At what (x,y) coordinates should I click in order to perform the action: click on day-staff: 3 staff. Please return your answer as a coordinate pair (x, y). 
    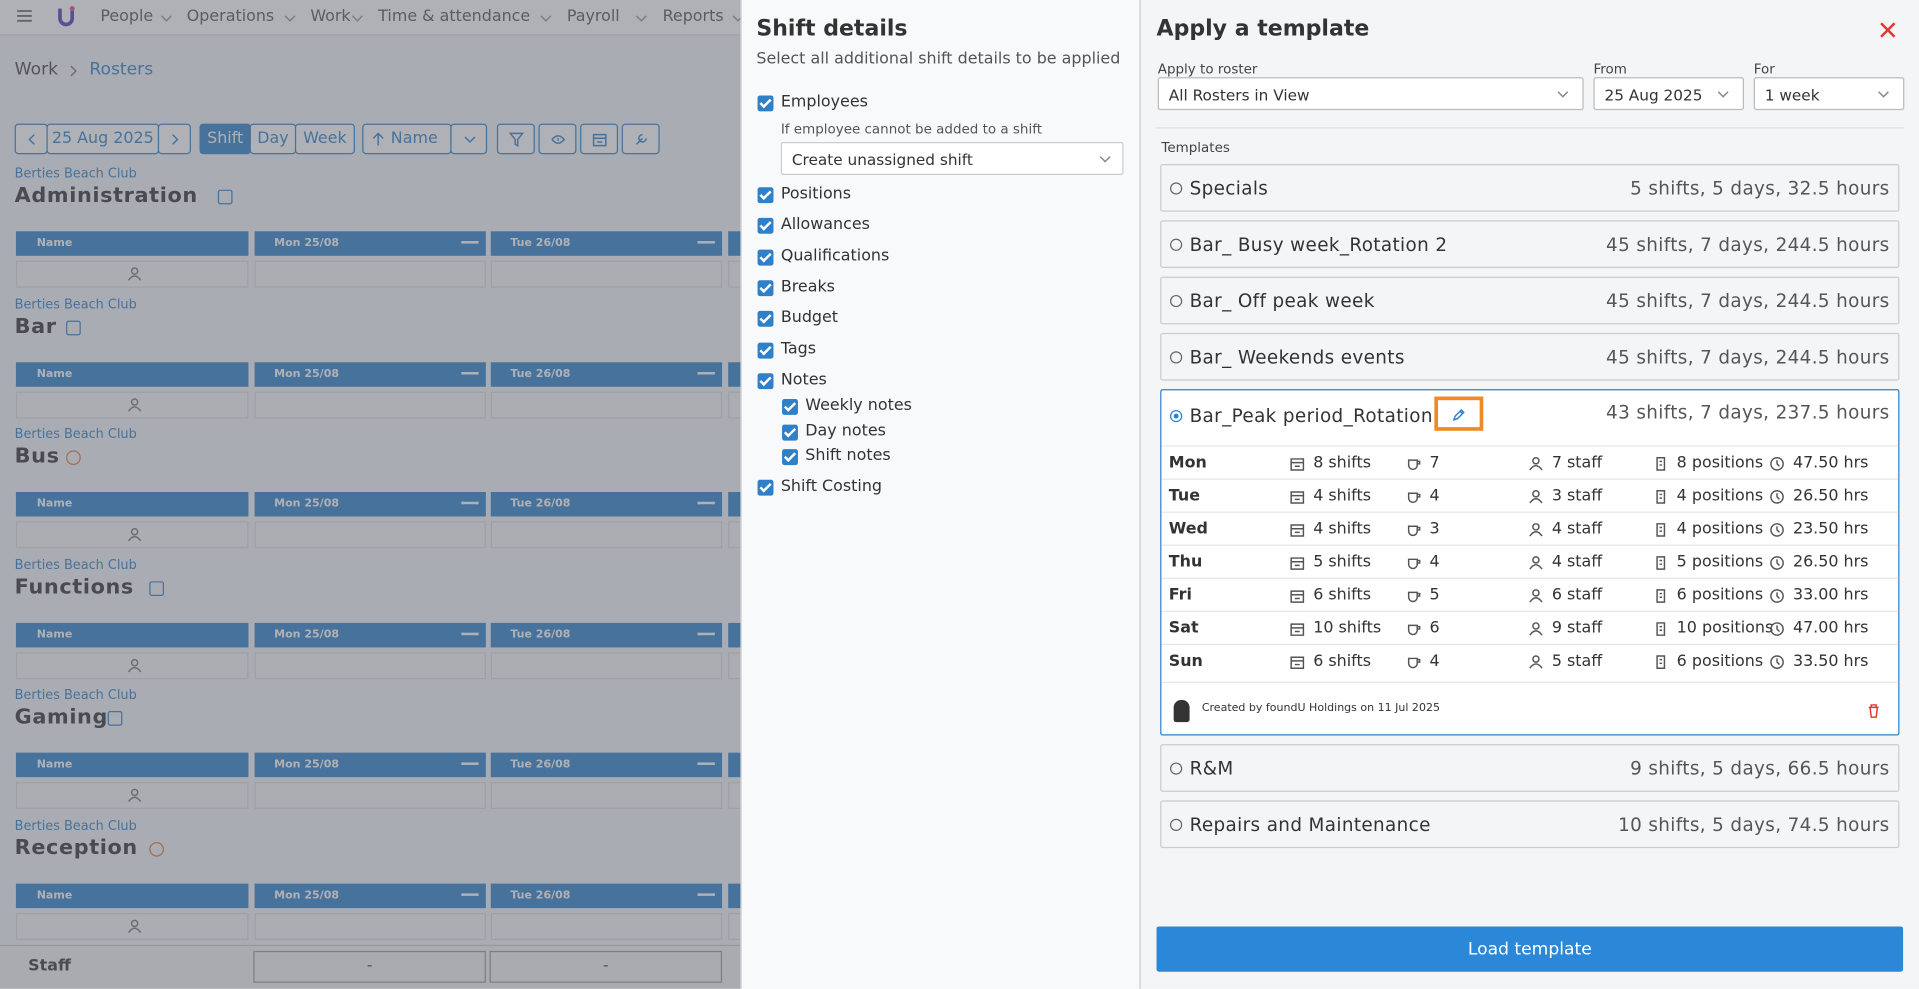
    Looking at the image, I should click on (1577, 496).